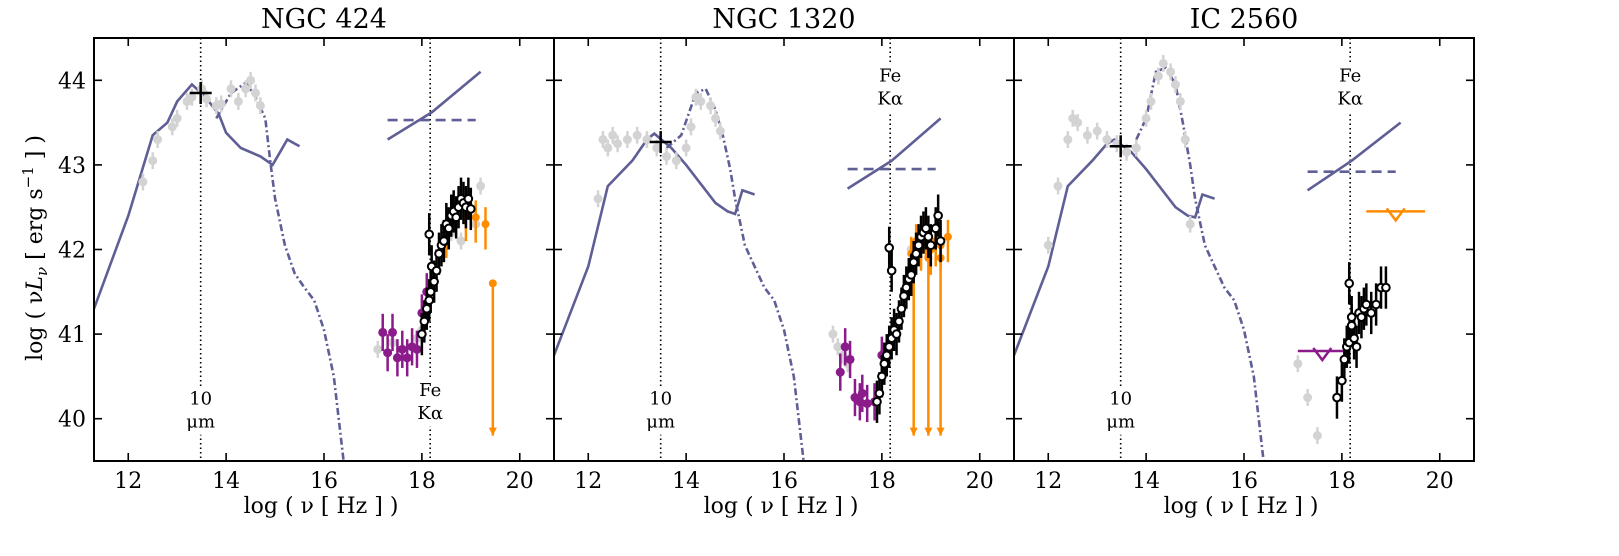  Describe the element at coordinates (72, 420) in the screenshot. I see `ytick-label-0: 40` at that location.